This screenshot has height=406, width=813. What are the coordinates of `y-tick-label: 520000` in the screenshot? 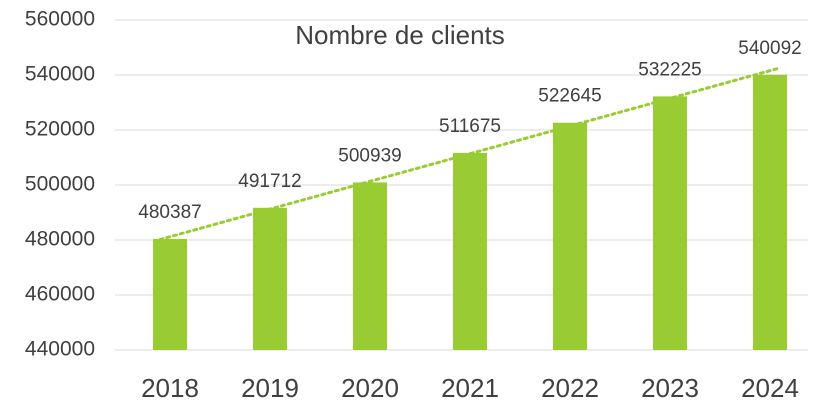 It's located at (60, 129).